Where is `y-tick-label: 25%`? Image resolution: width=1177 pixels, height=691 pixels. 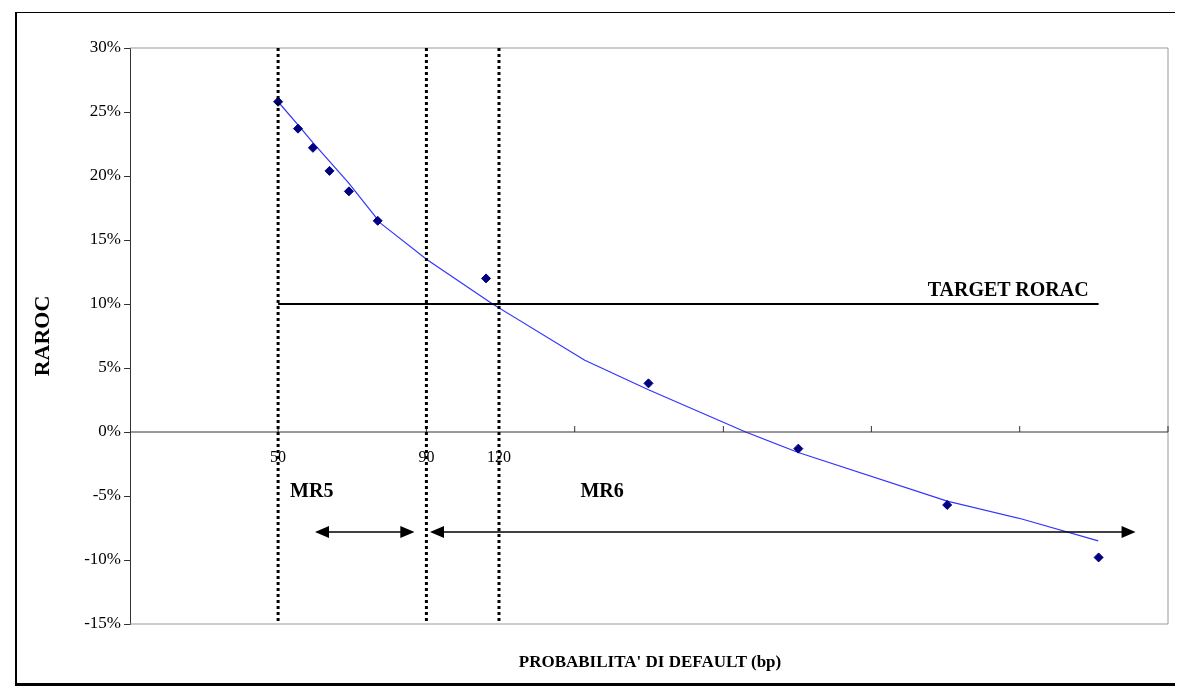
y-tick-label: 25% is located at coordinates (105, 111).